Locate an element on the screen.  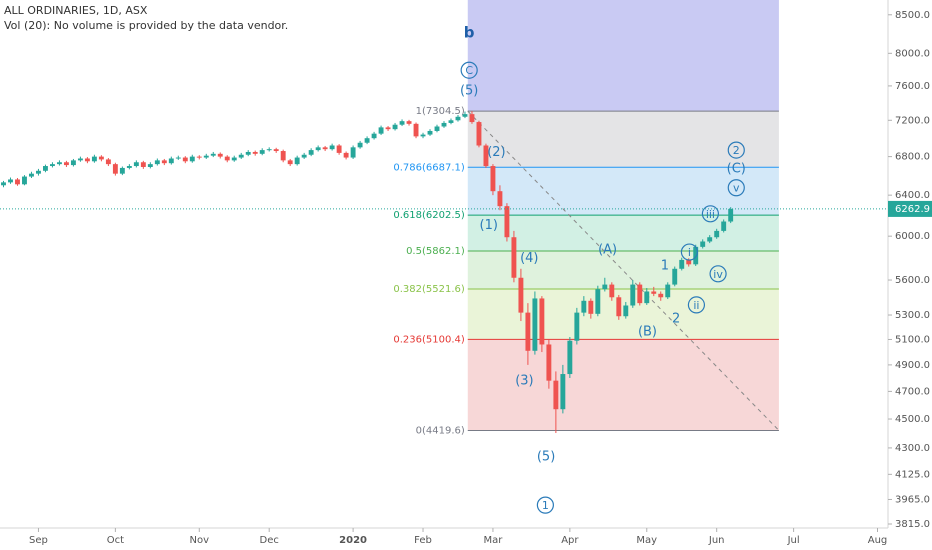
wave-label: (C) is located at coordinates (736, 168).